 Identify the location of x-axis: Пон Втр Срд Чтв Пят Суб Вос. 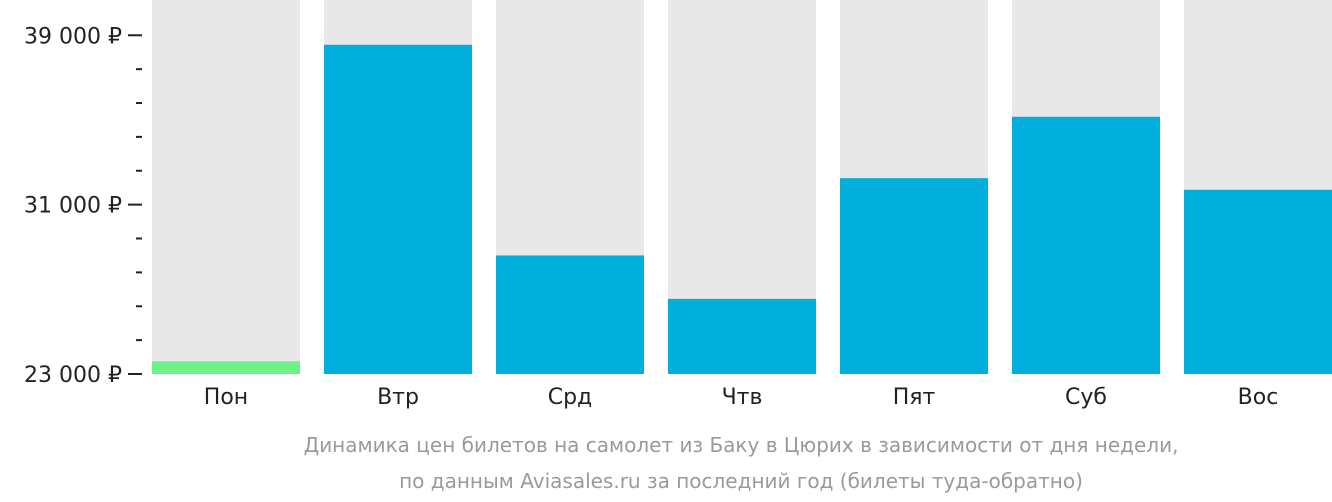
(741, 397).